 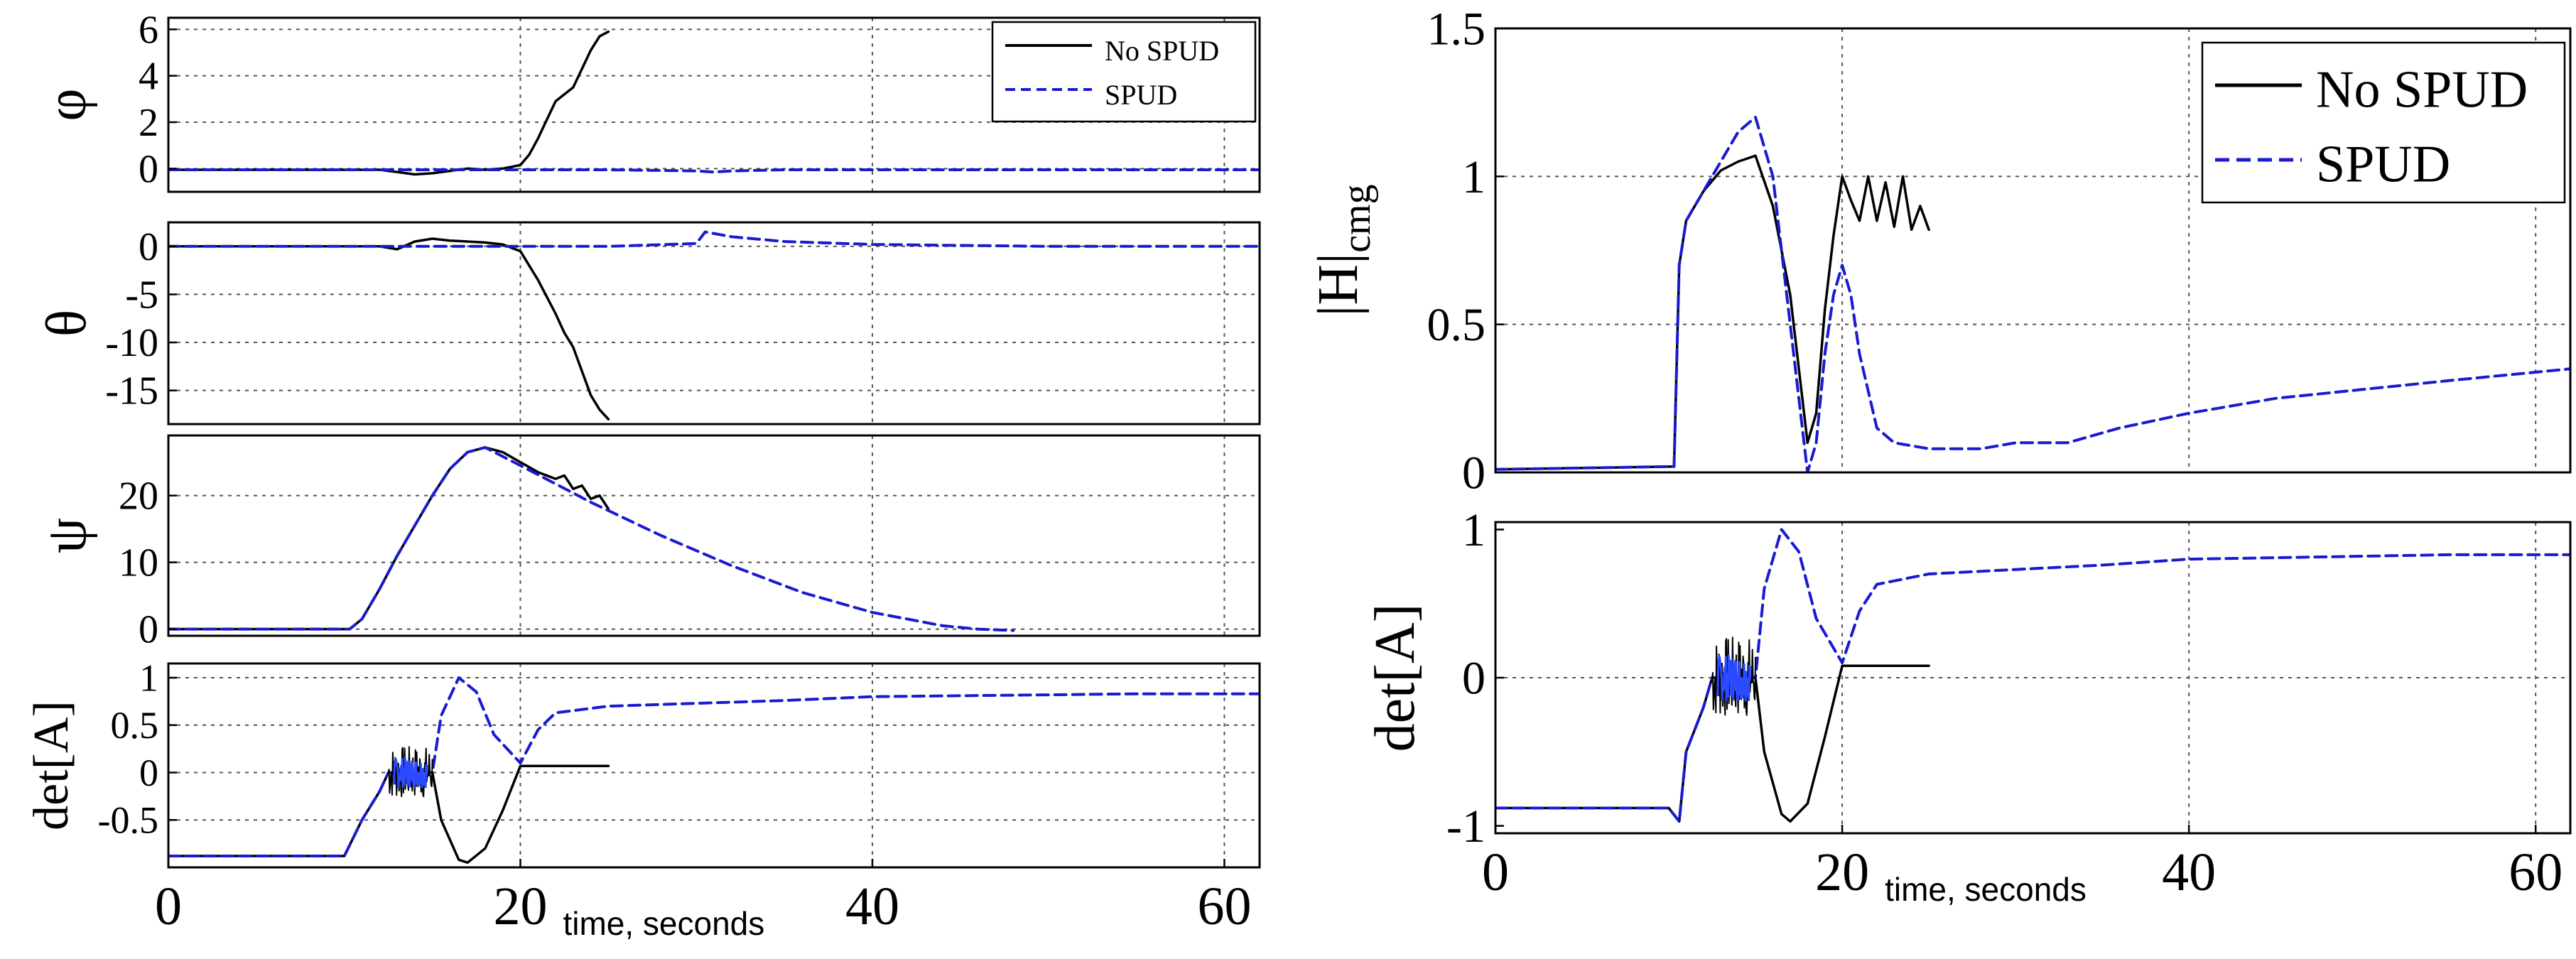 What do you see at coordinates (1343, 250) in the screenshot?
I see `y-axis-label: |H|cmg` at bounding box center [1343, 250].